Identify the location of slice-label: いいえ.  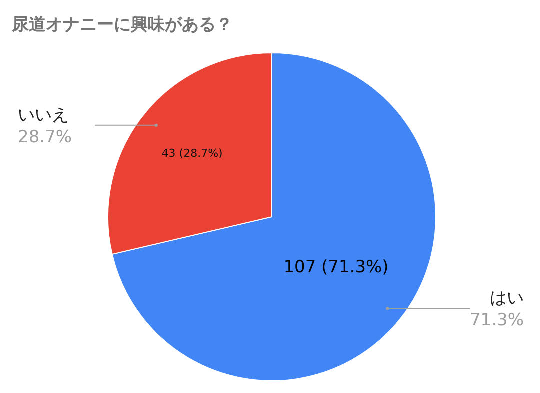
(43, 115).